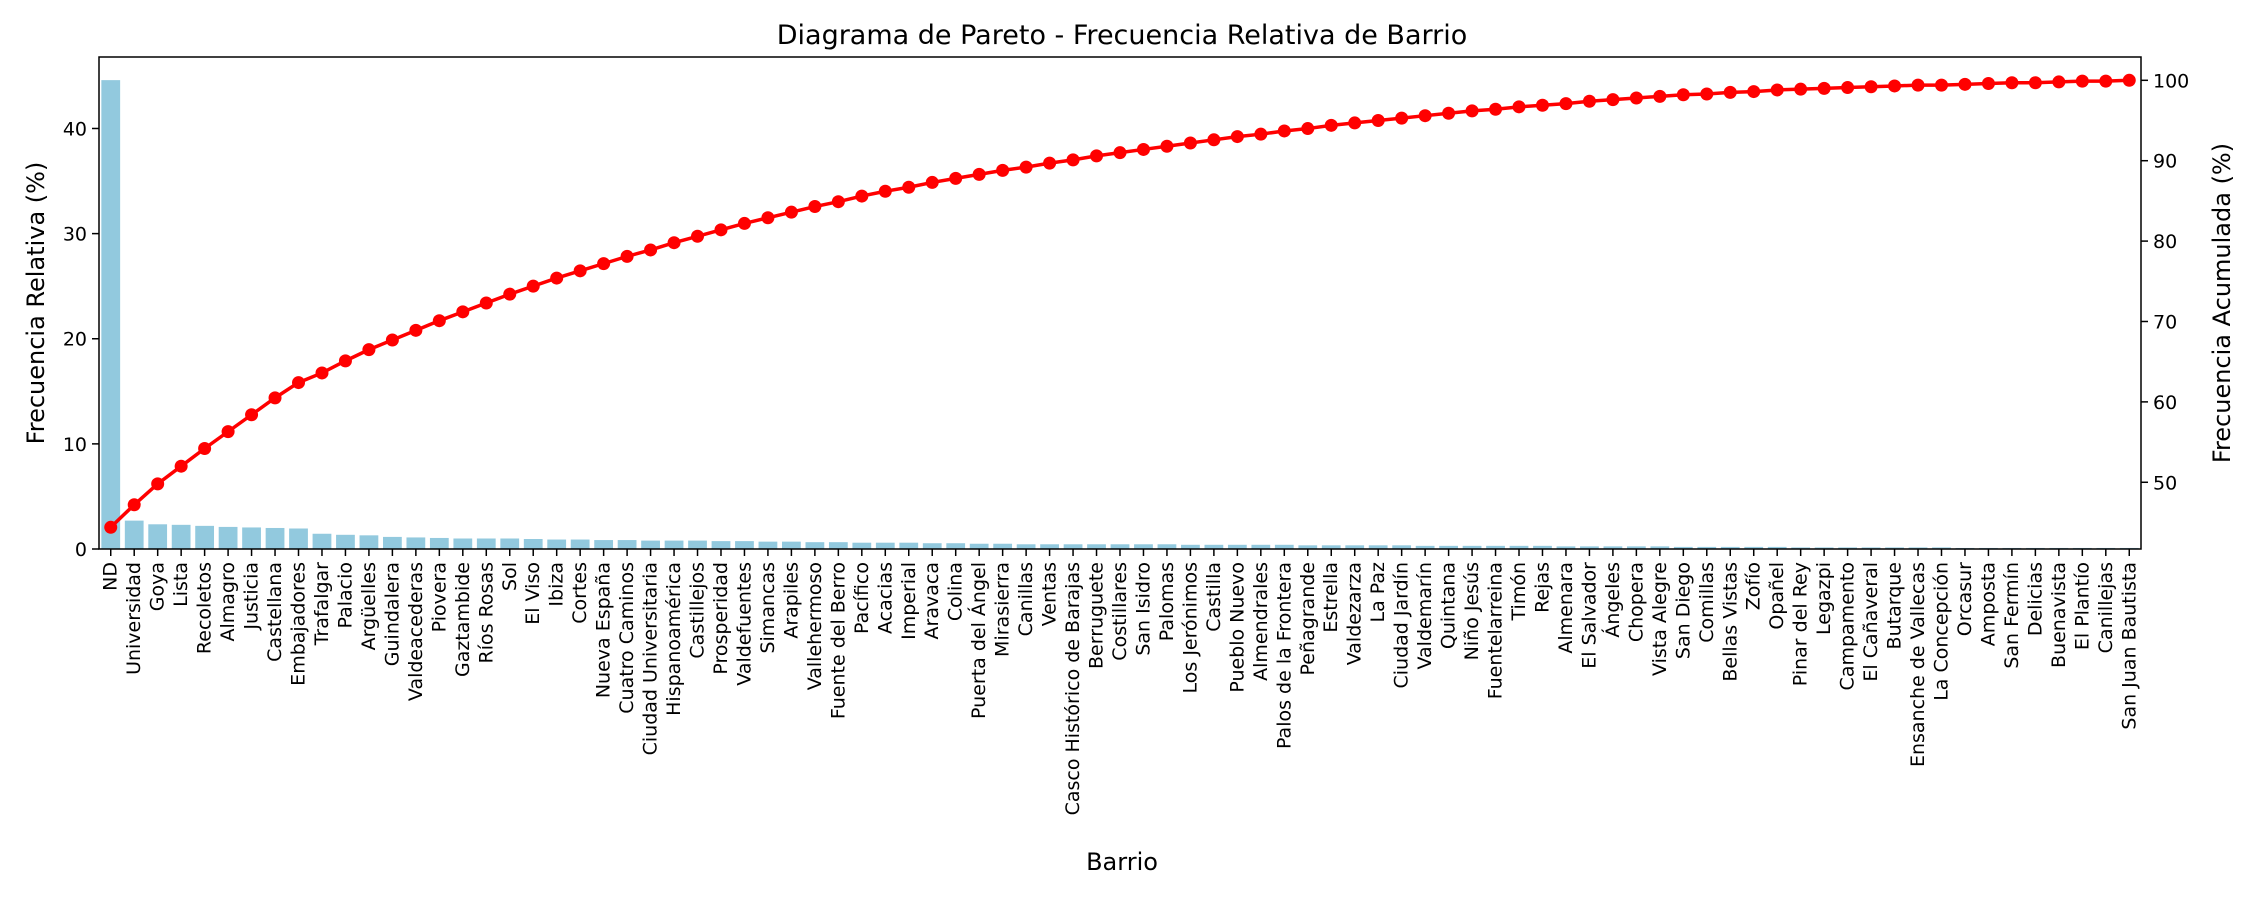 Image resolution: width=2250 pixels, height=900 pixels. What do you see at coordinates (75, 445) in the screenshot?
I see `y-tick-label: 10` at bounding box center [75, 445].